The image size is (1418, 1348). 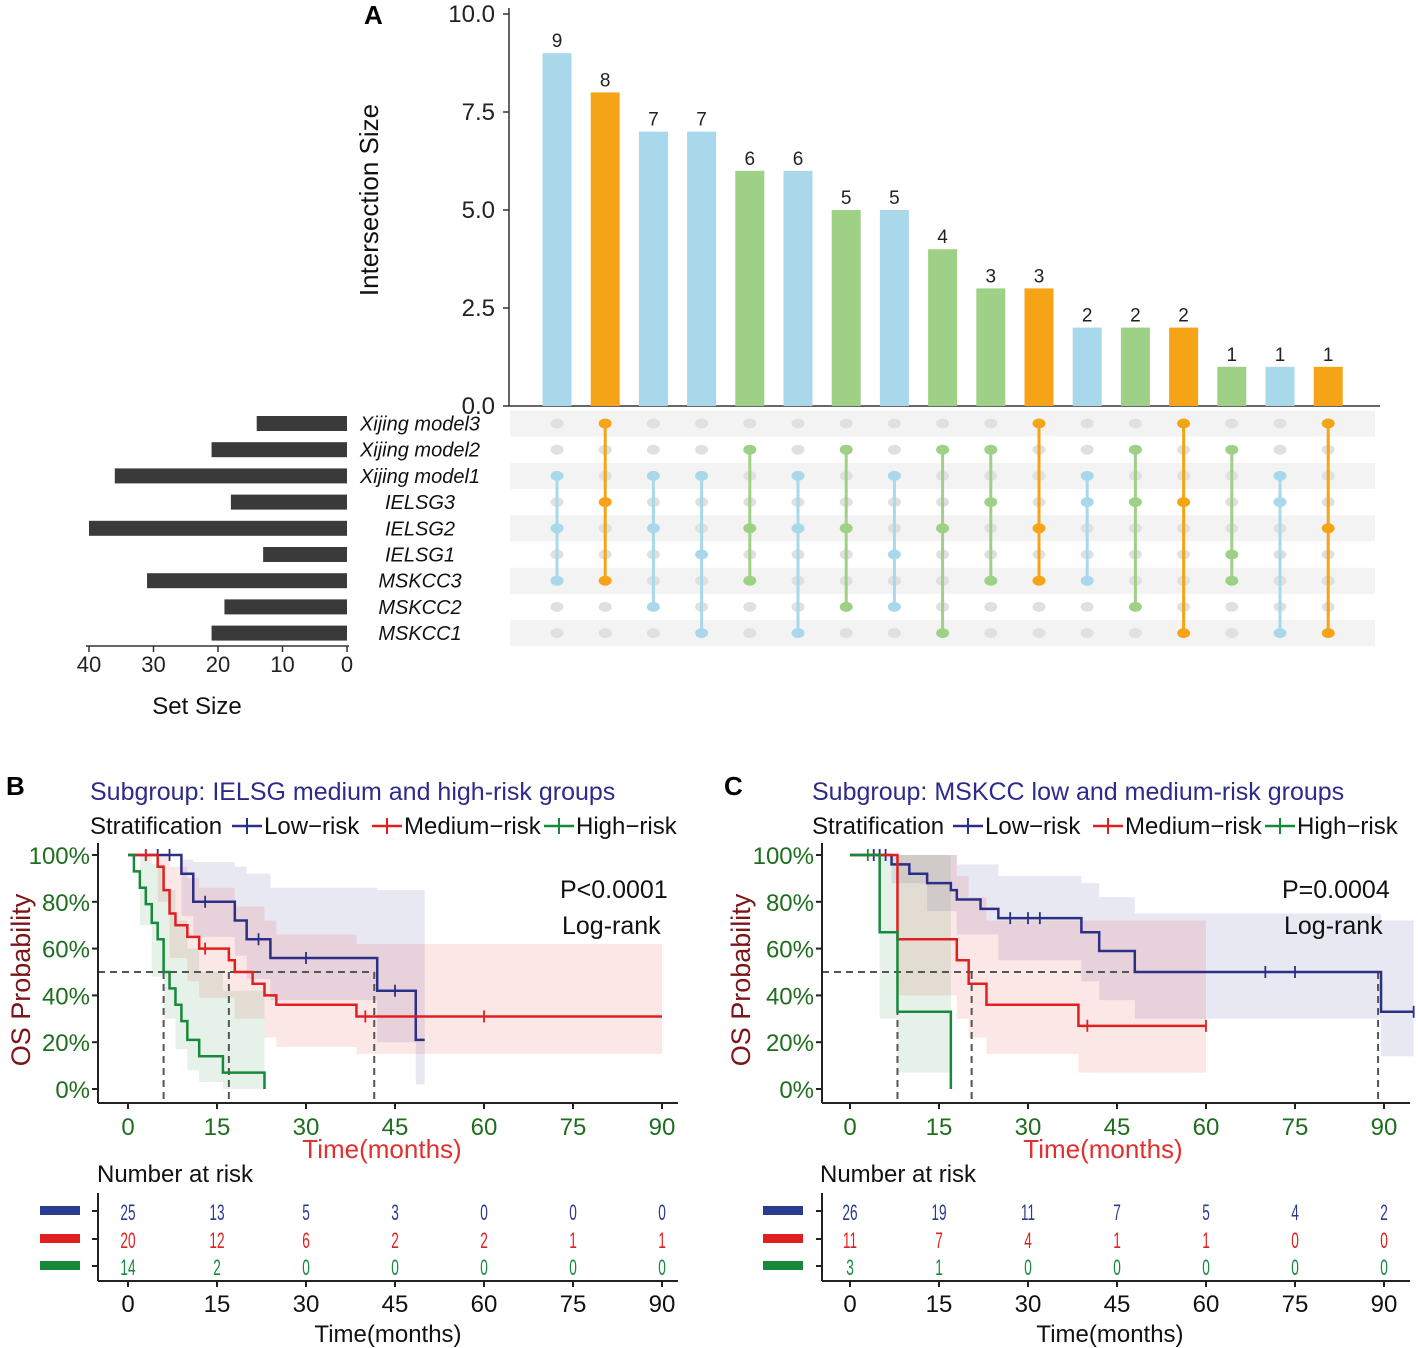 I want to click on risk-count: 2, so click(x=395, y=1240).